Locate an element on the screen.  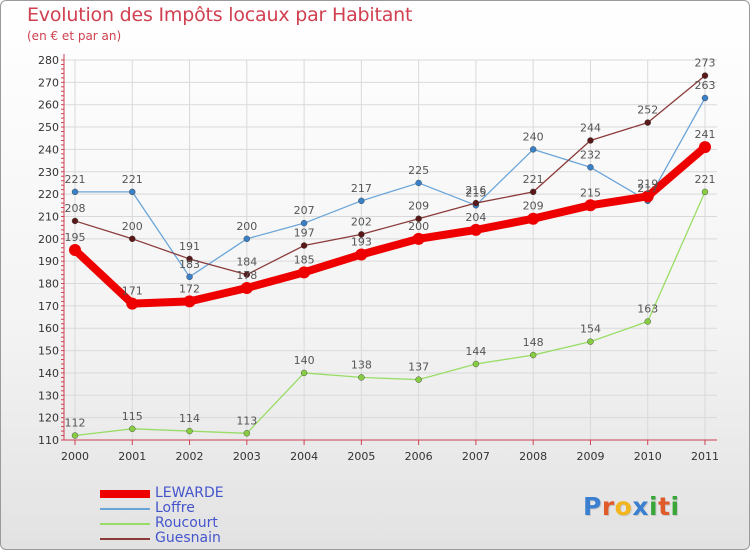
data-label: 163 is located at coordinates (647, 309).